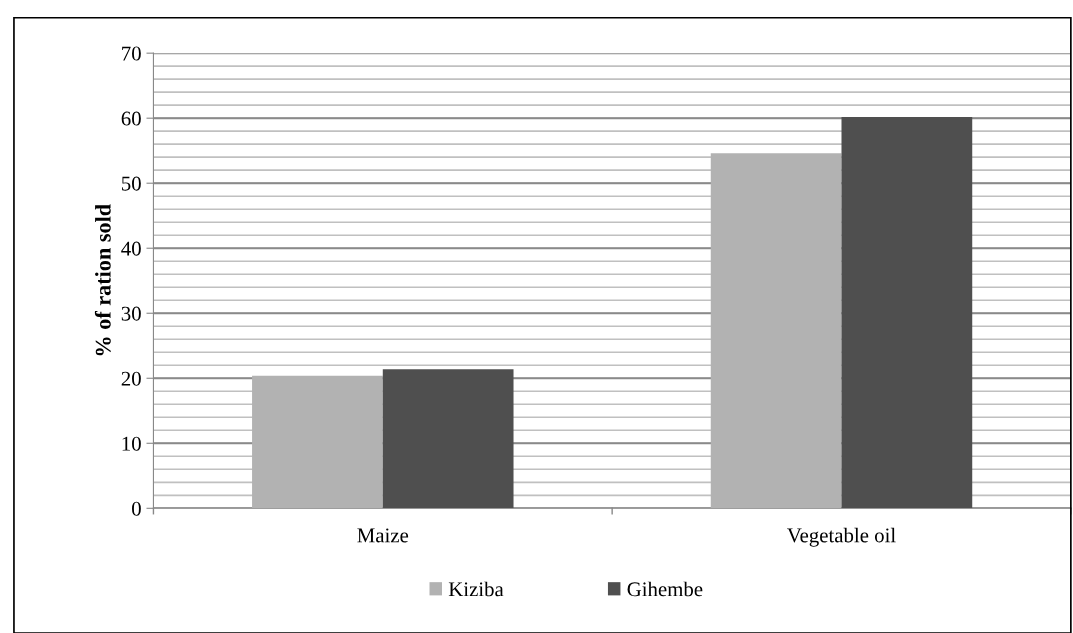  What do you see at coordinates (383, 535) in the screenshot?
I see `x-tick-label: Maize` at bounding box center [383, 535].